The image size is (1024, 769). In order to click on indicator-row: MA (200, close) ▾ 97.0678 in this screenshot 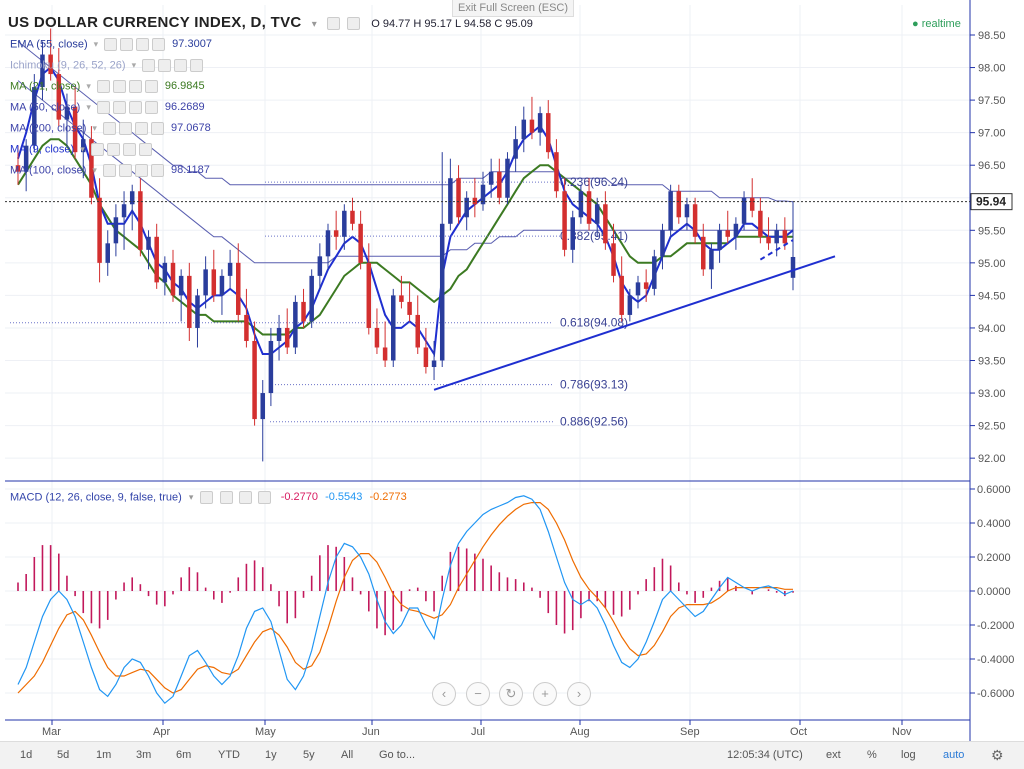, I will do `click(110, 128)`.